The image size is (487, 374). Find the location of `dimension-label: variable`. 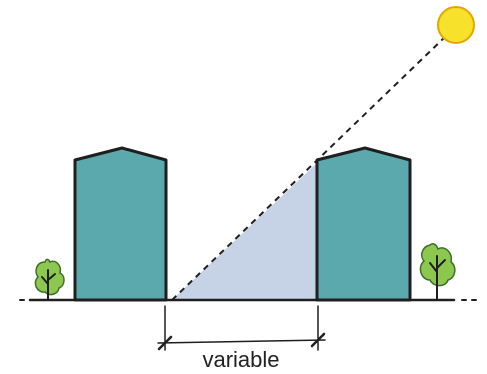

dimension-label: variable is located at coordinates (240, 359).